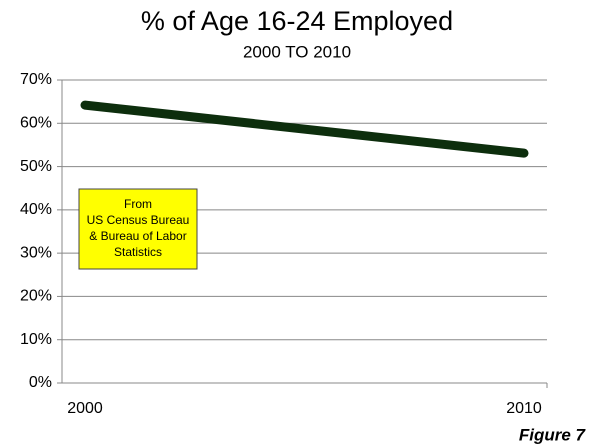 The image size is (595, 448). I want to click on y-tick-label: 40%, so click(36, 209).